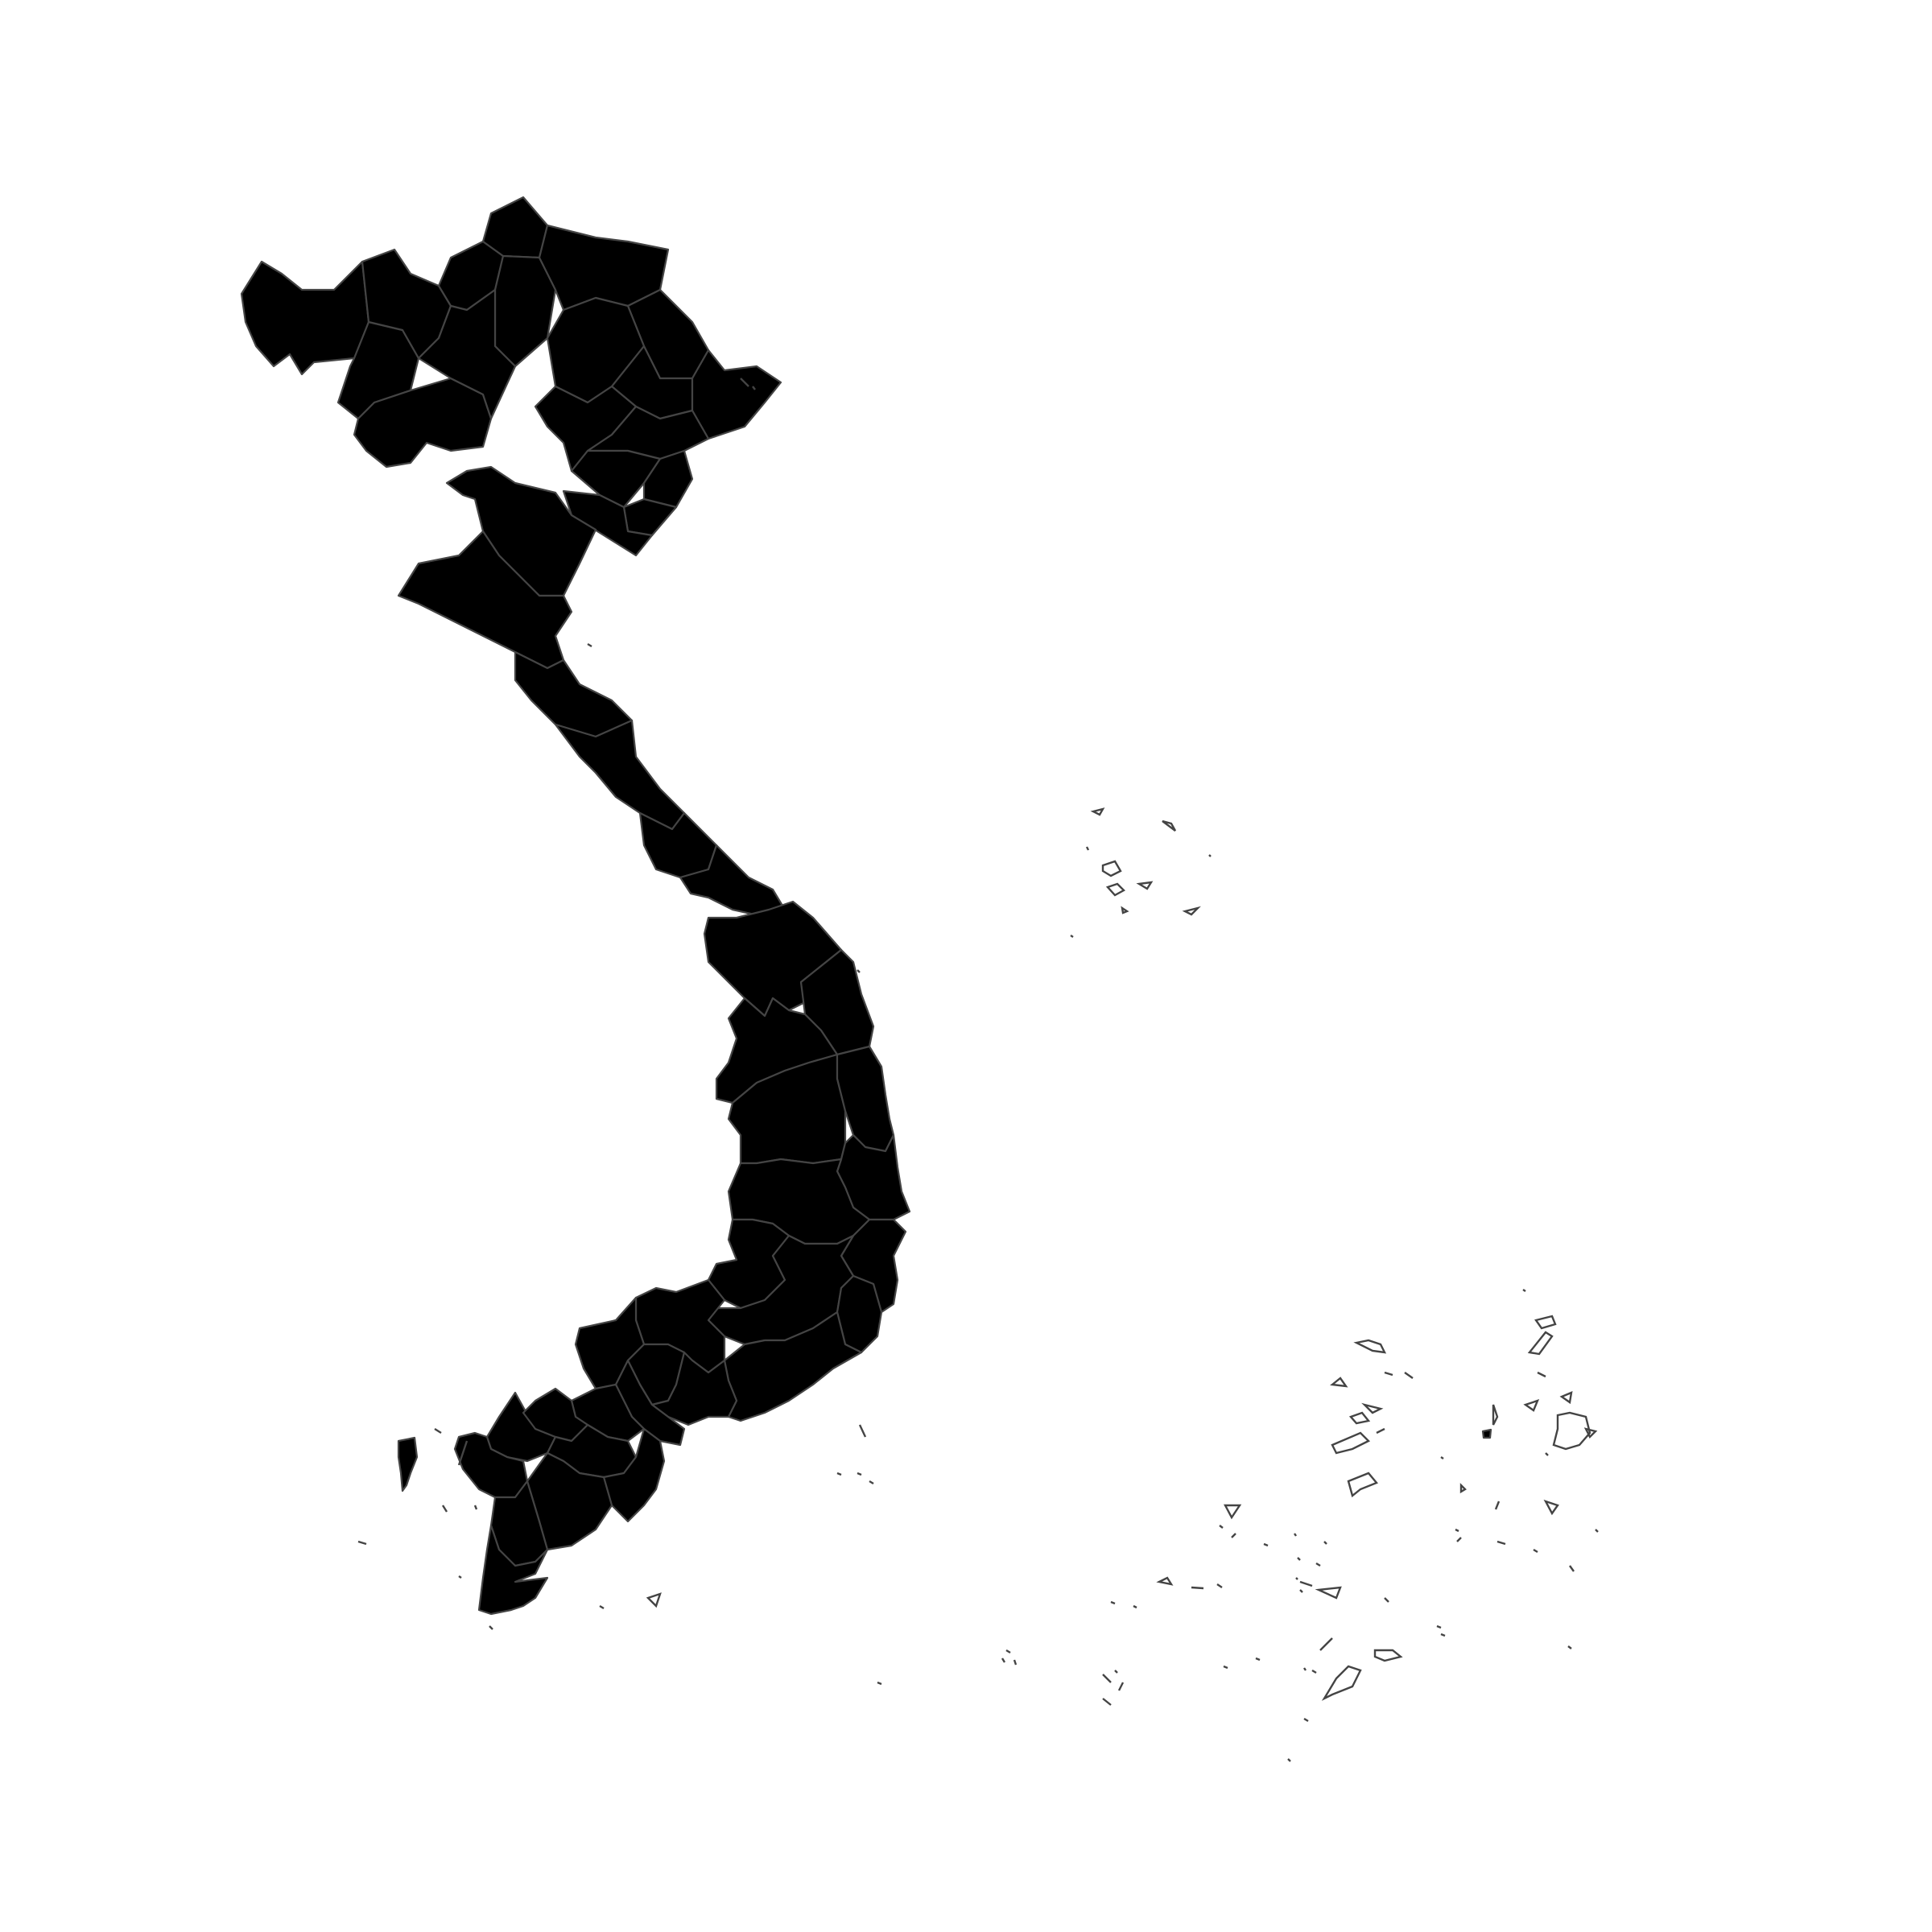  Describe the element at coordinates (513, 1570) in the screenshot. I see `province-ca-mau` at that location.